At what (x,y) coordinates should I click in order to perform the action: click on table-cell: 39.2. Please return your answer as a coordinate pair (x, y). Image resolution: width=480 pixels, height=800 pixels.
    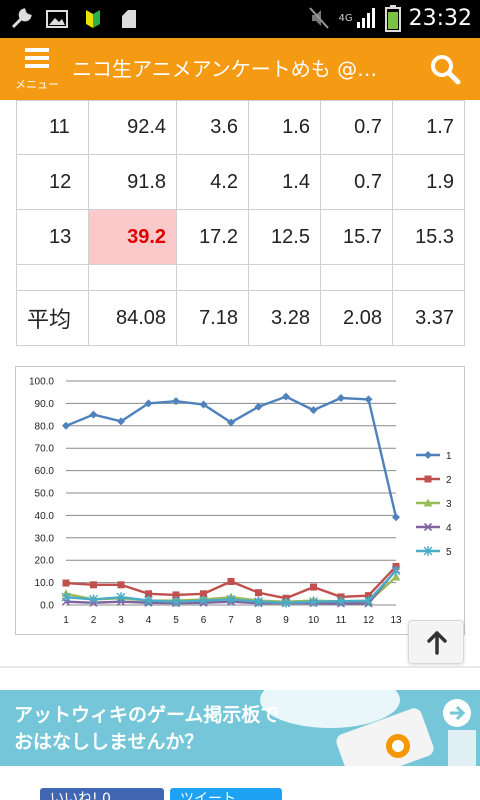
    Looking at the image, I should click on (132, 237).